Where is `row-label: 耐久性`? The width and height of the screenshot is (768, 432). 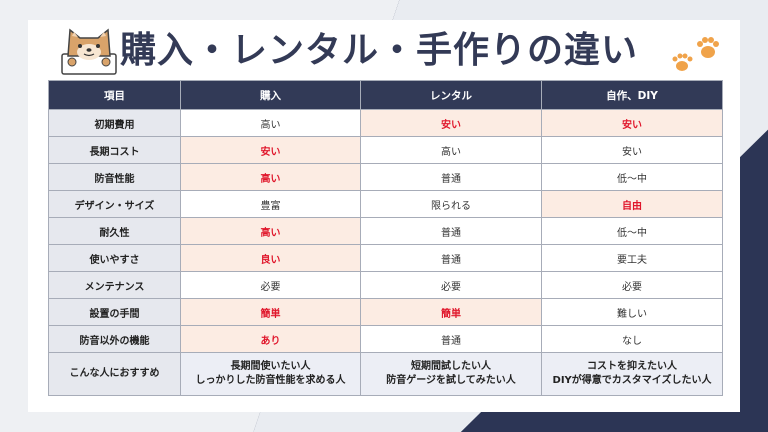
row-label: 耐久性 is located at coordinates (114, 231).